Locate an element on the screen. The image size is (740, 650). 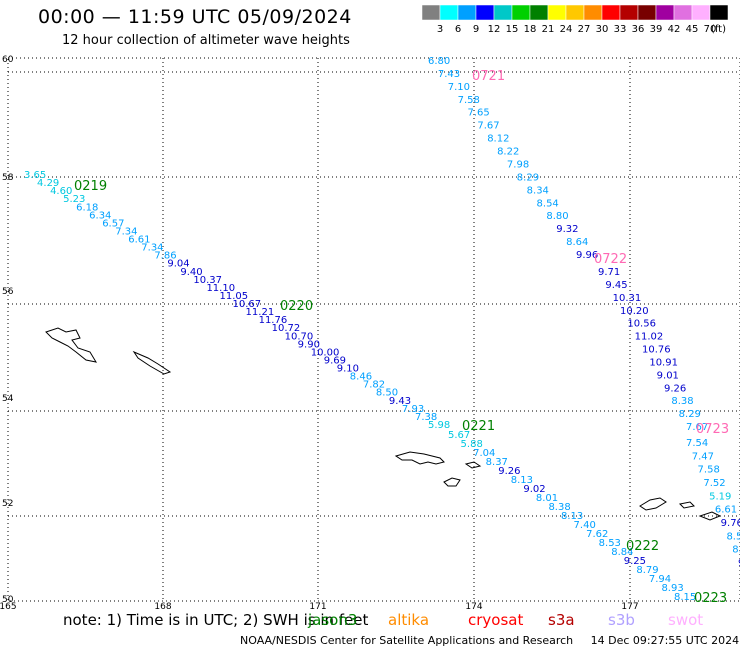
wave-height-reading: 8.37 is located at coordinates (497, 462).